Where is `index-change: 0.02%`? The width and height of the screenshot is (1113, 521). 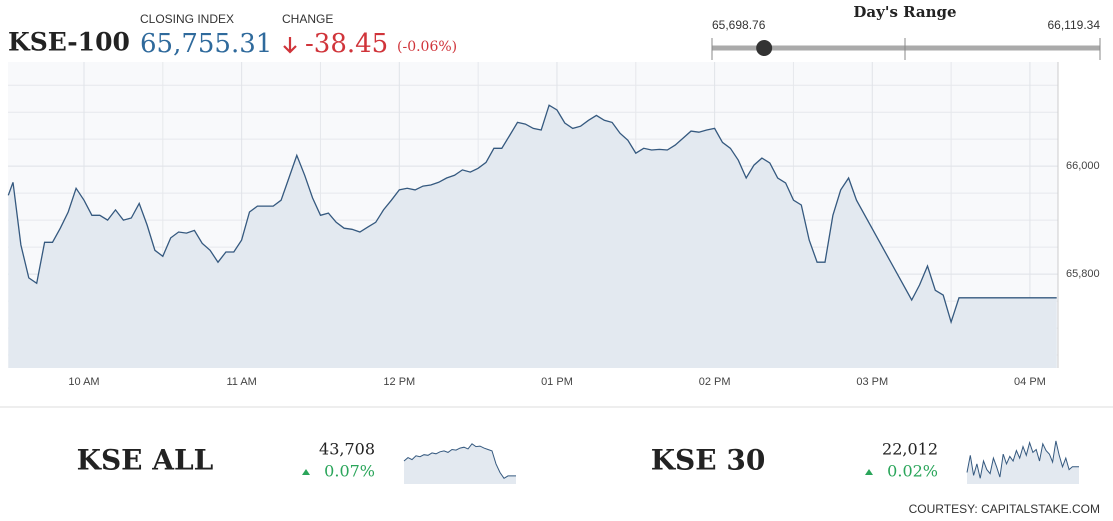
index-change: 0.02% is located at coordinates (912, 471).